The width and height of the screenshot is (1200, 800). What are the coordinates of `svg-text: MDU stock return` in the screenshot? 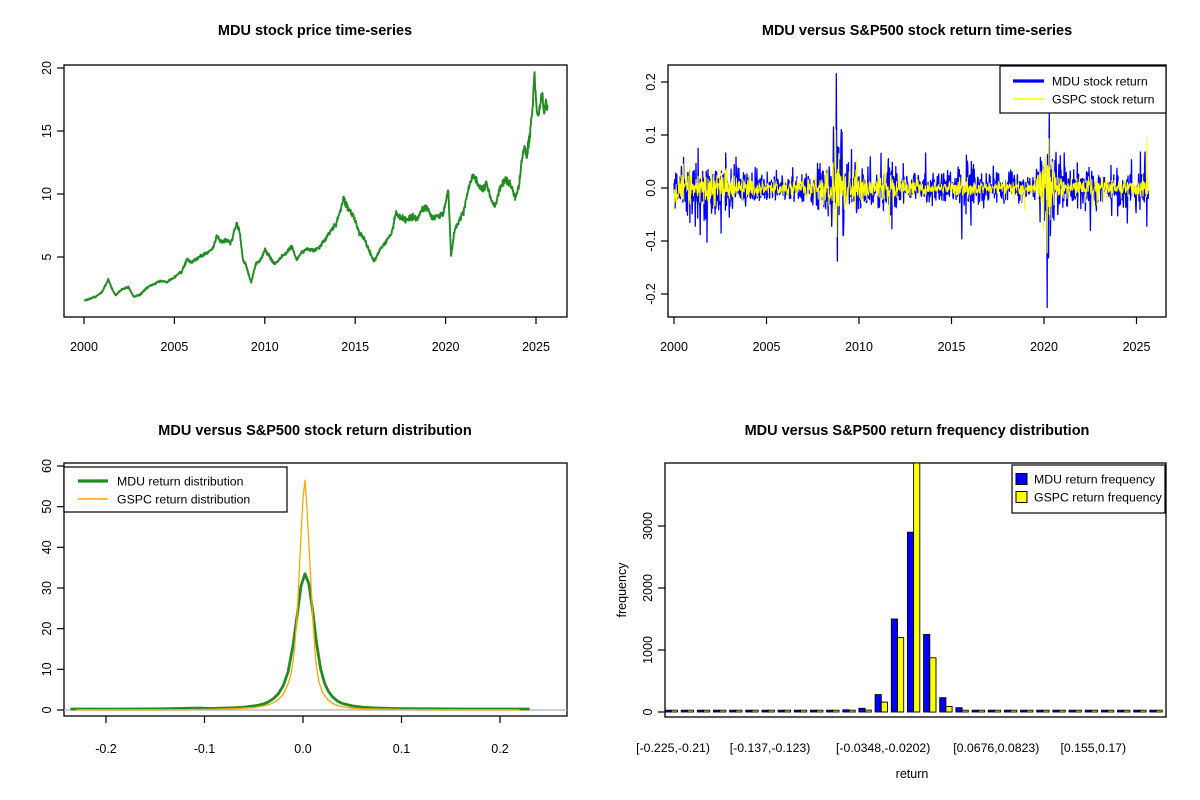 It's located at (1100, 82).